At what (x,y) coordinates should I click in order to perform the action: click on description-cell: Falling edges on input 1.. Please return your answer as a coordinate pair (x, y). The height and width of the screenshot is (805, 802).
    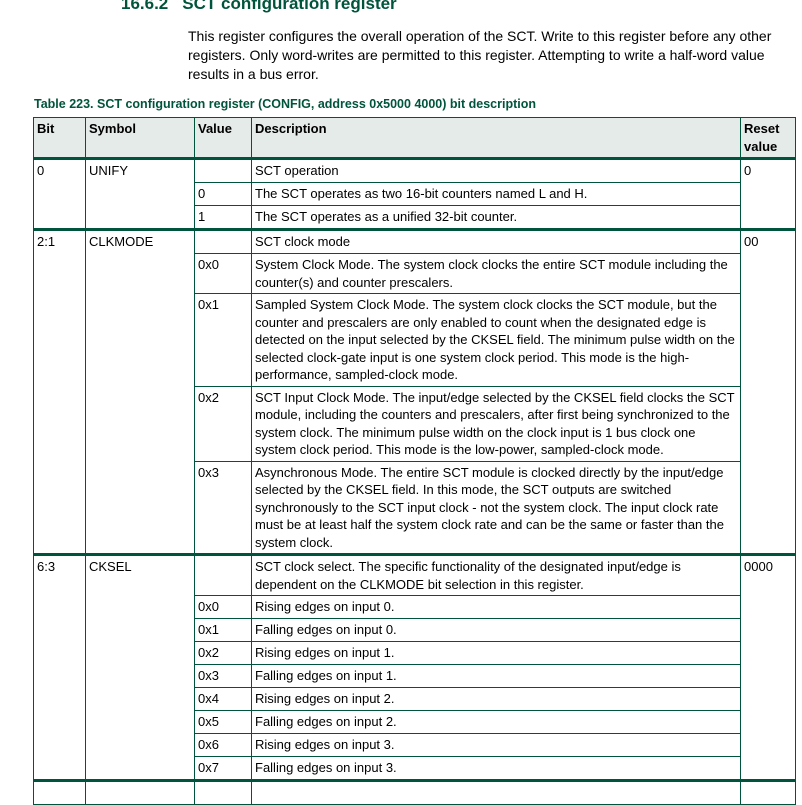
    Looking at the image, I should click on (496, 676).